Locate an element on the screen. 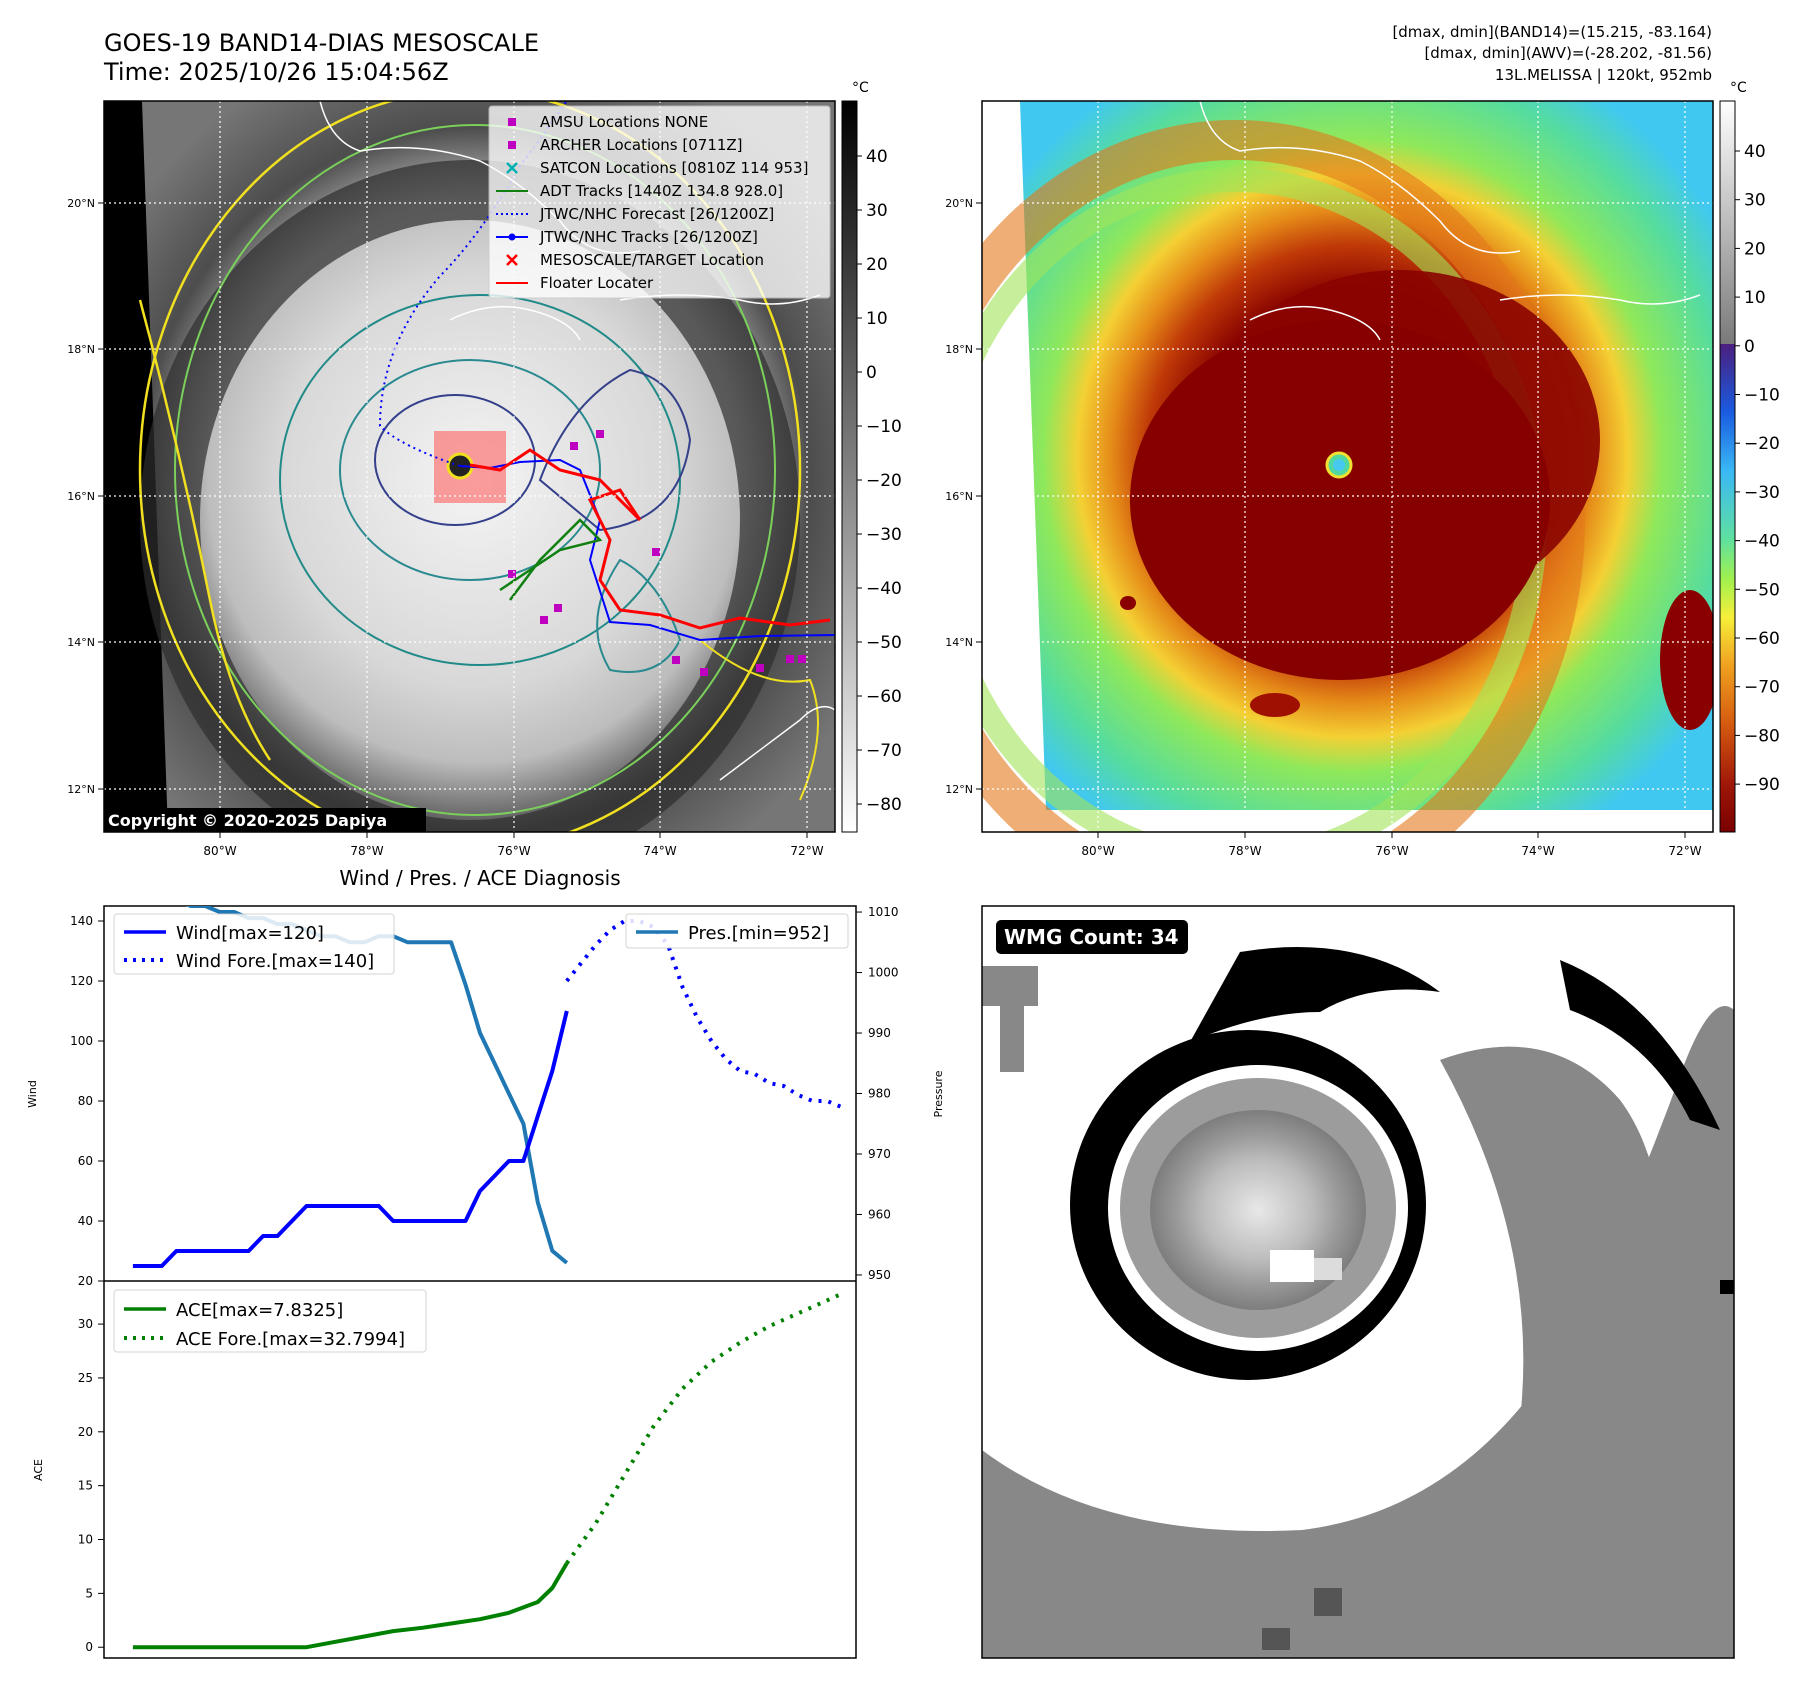 The image size is (1797, 1690). legend-ace-fore-label: ACE Fore.[max=32.7994] is located at coordinates (290, 1339).